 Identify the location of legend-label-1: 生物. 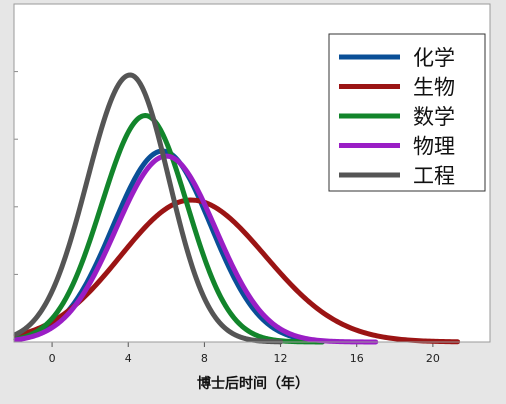
(434, 88).